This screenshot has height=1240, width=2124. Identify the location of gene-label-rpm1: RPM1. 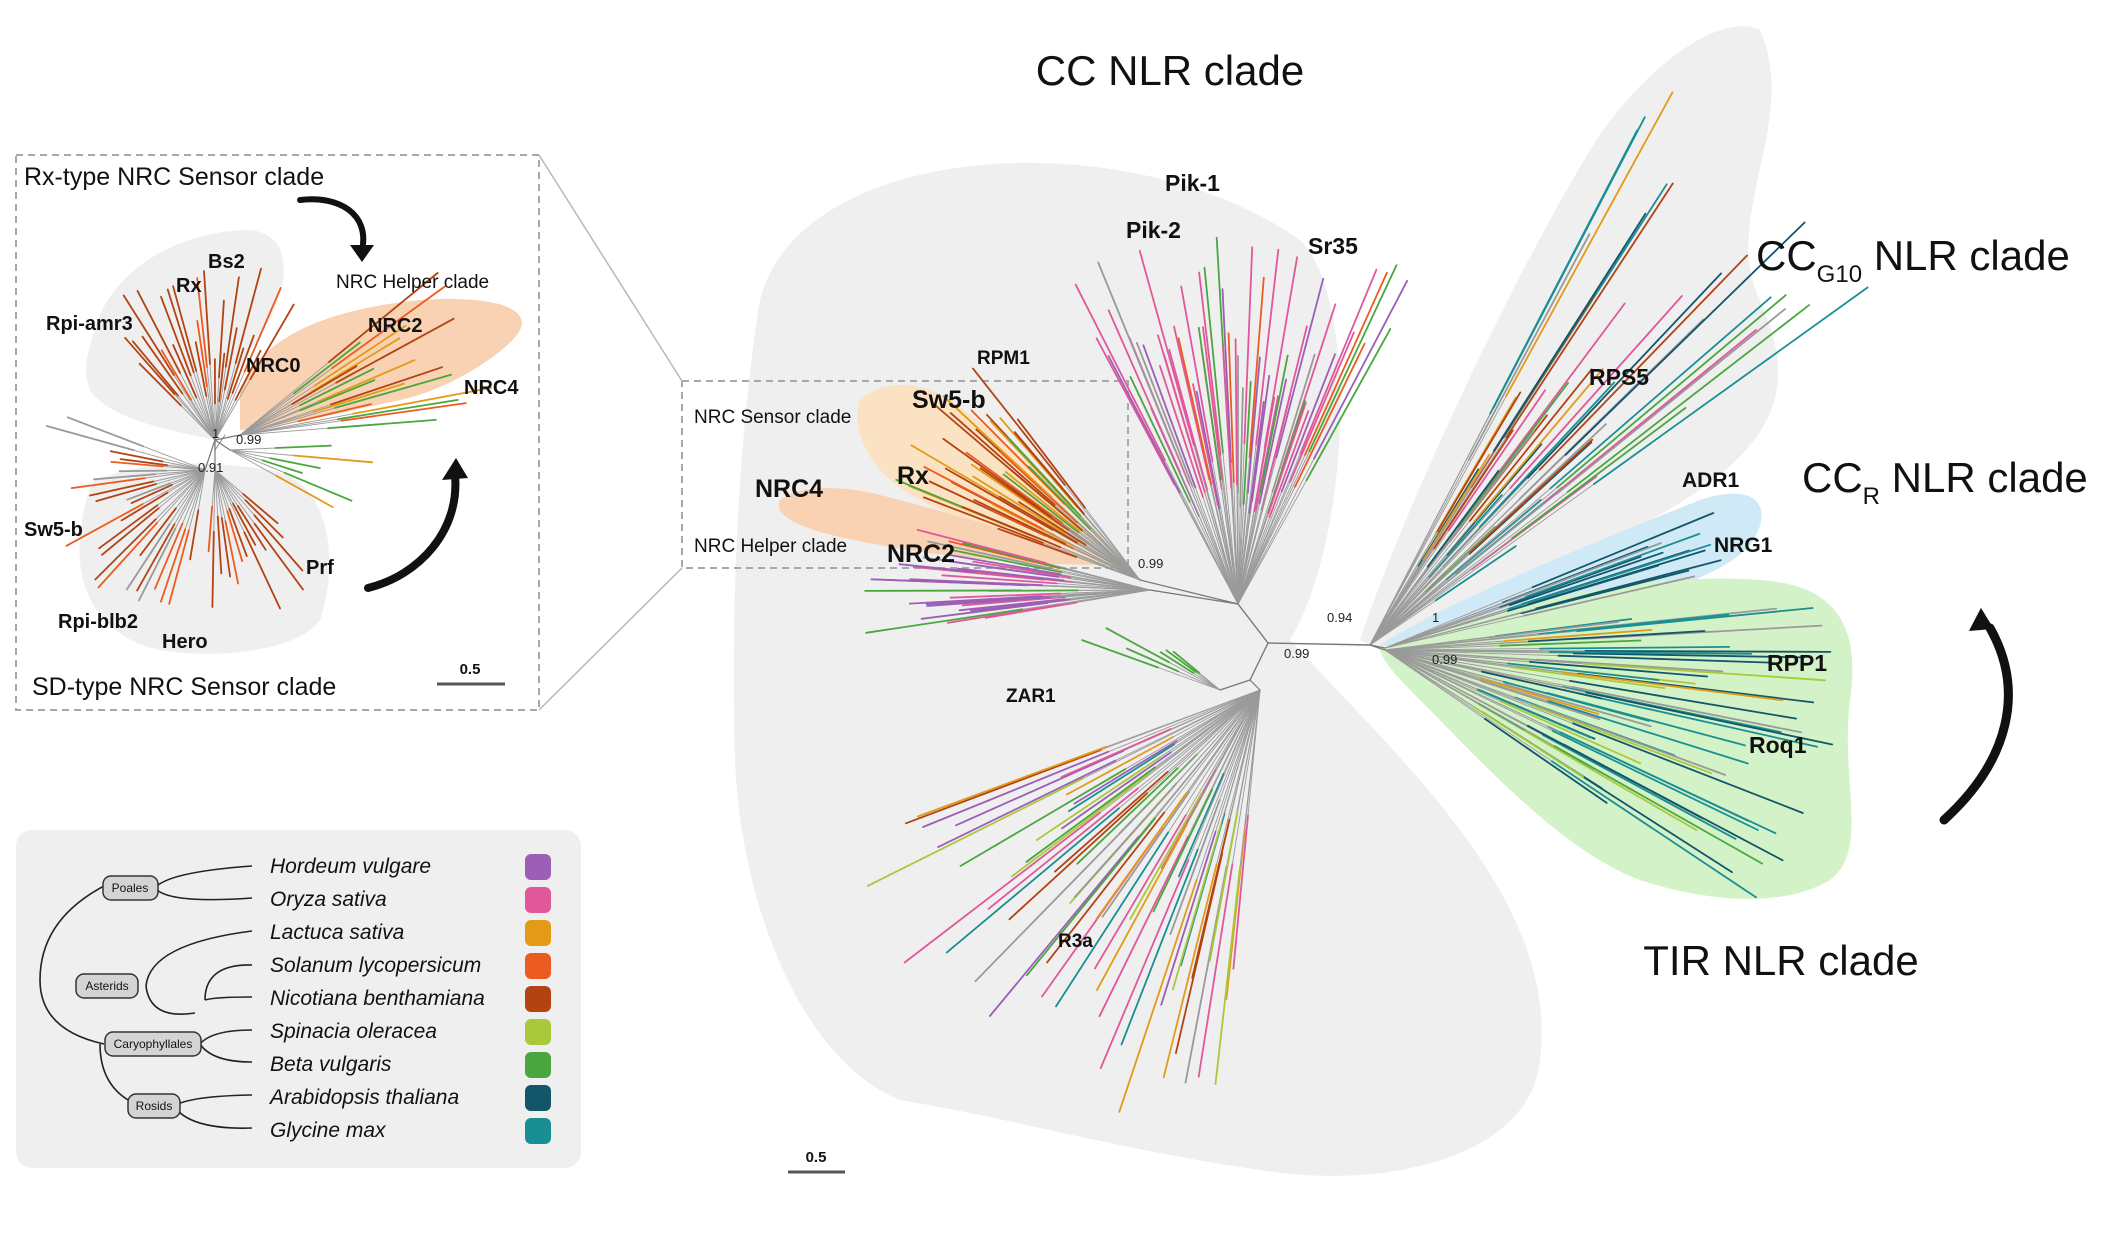
(1003, 358).